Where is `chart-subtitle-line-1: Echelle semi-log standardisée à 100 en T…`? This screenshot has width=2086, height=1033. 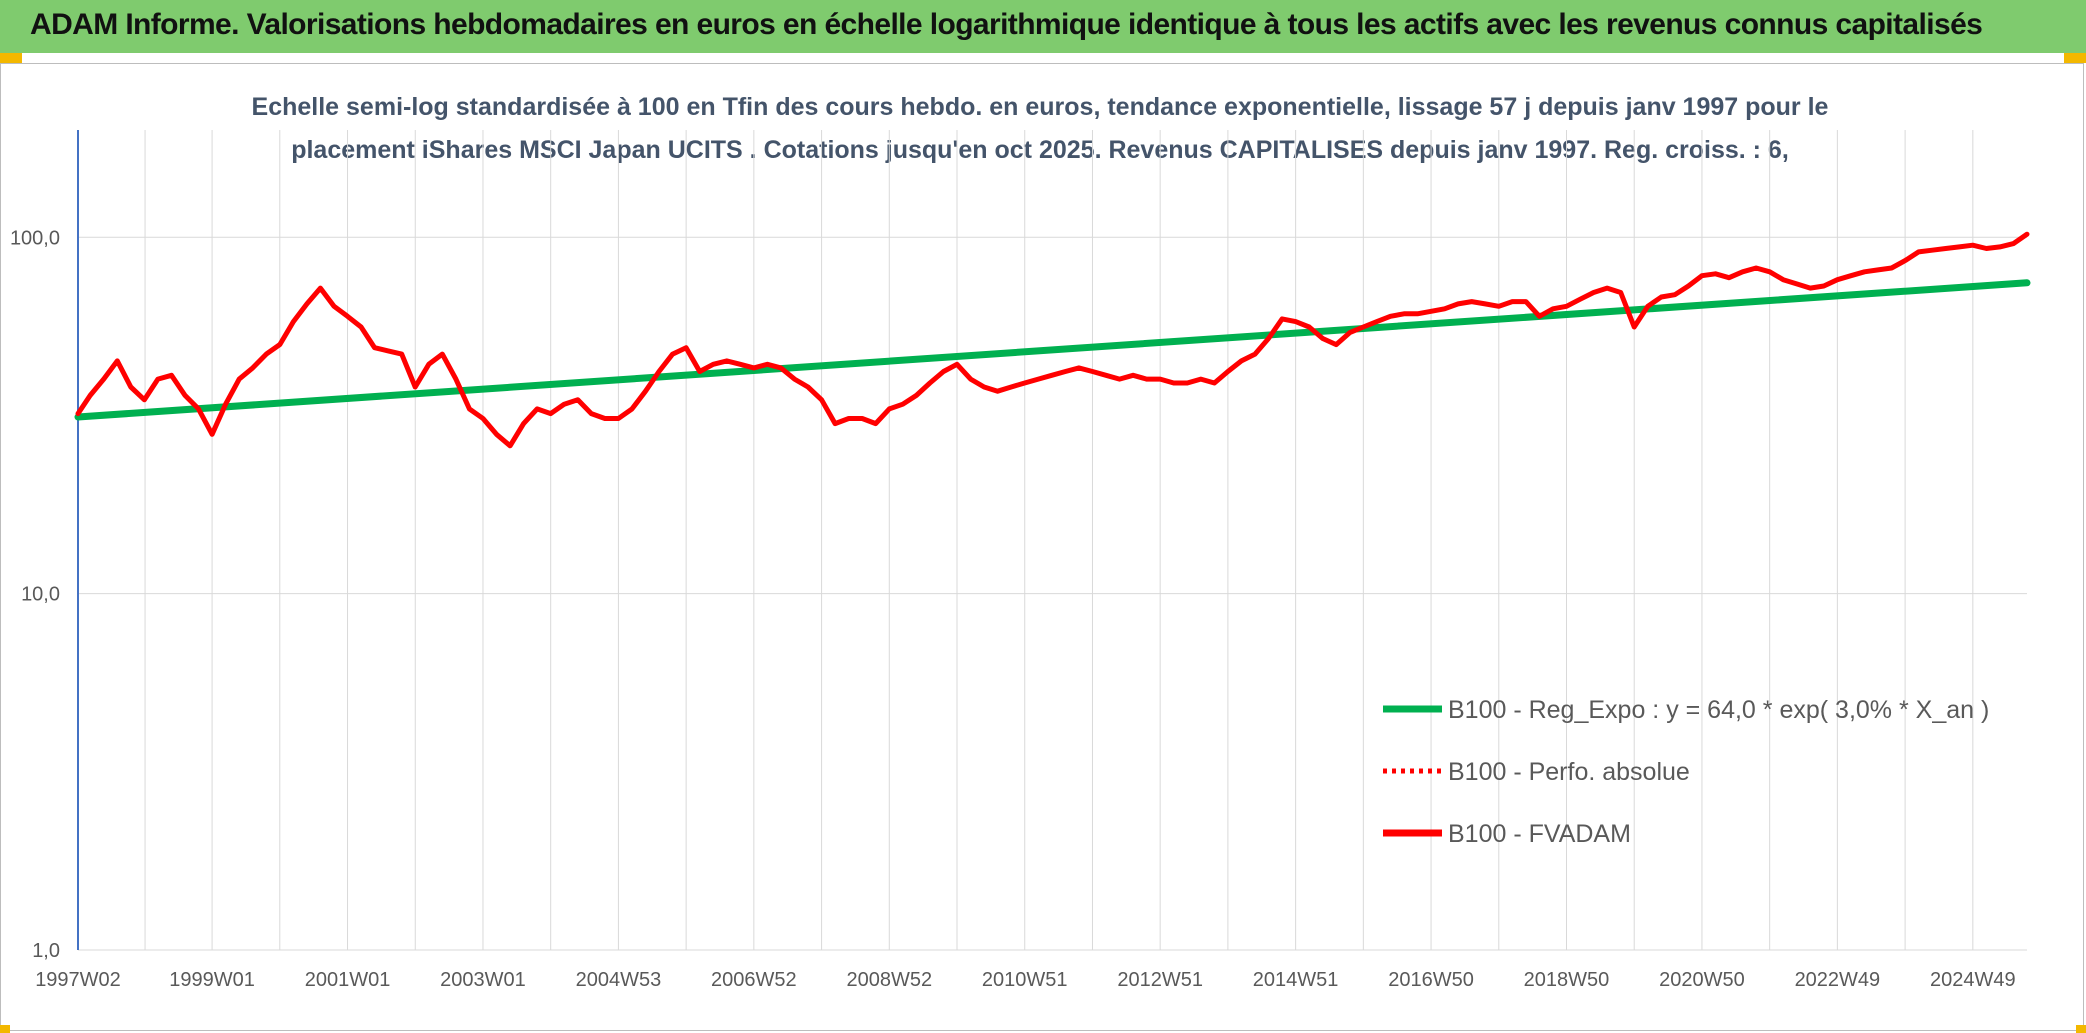 chart-subtitle-line-1: Echelle semi-log standardisée à 100 en T… is located at coordinates (1040, 107).